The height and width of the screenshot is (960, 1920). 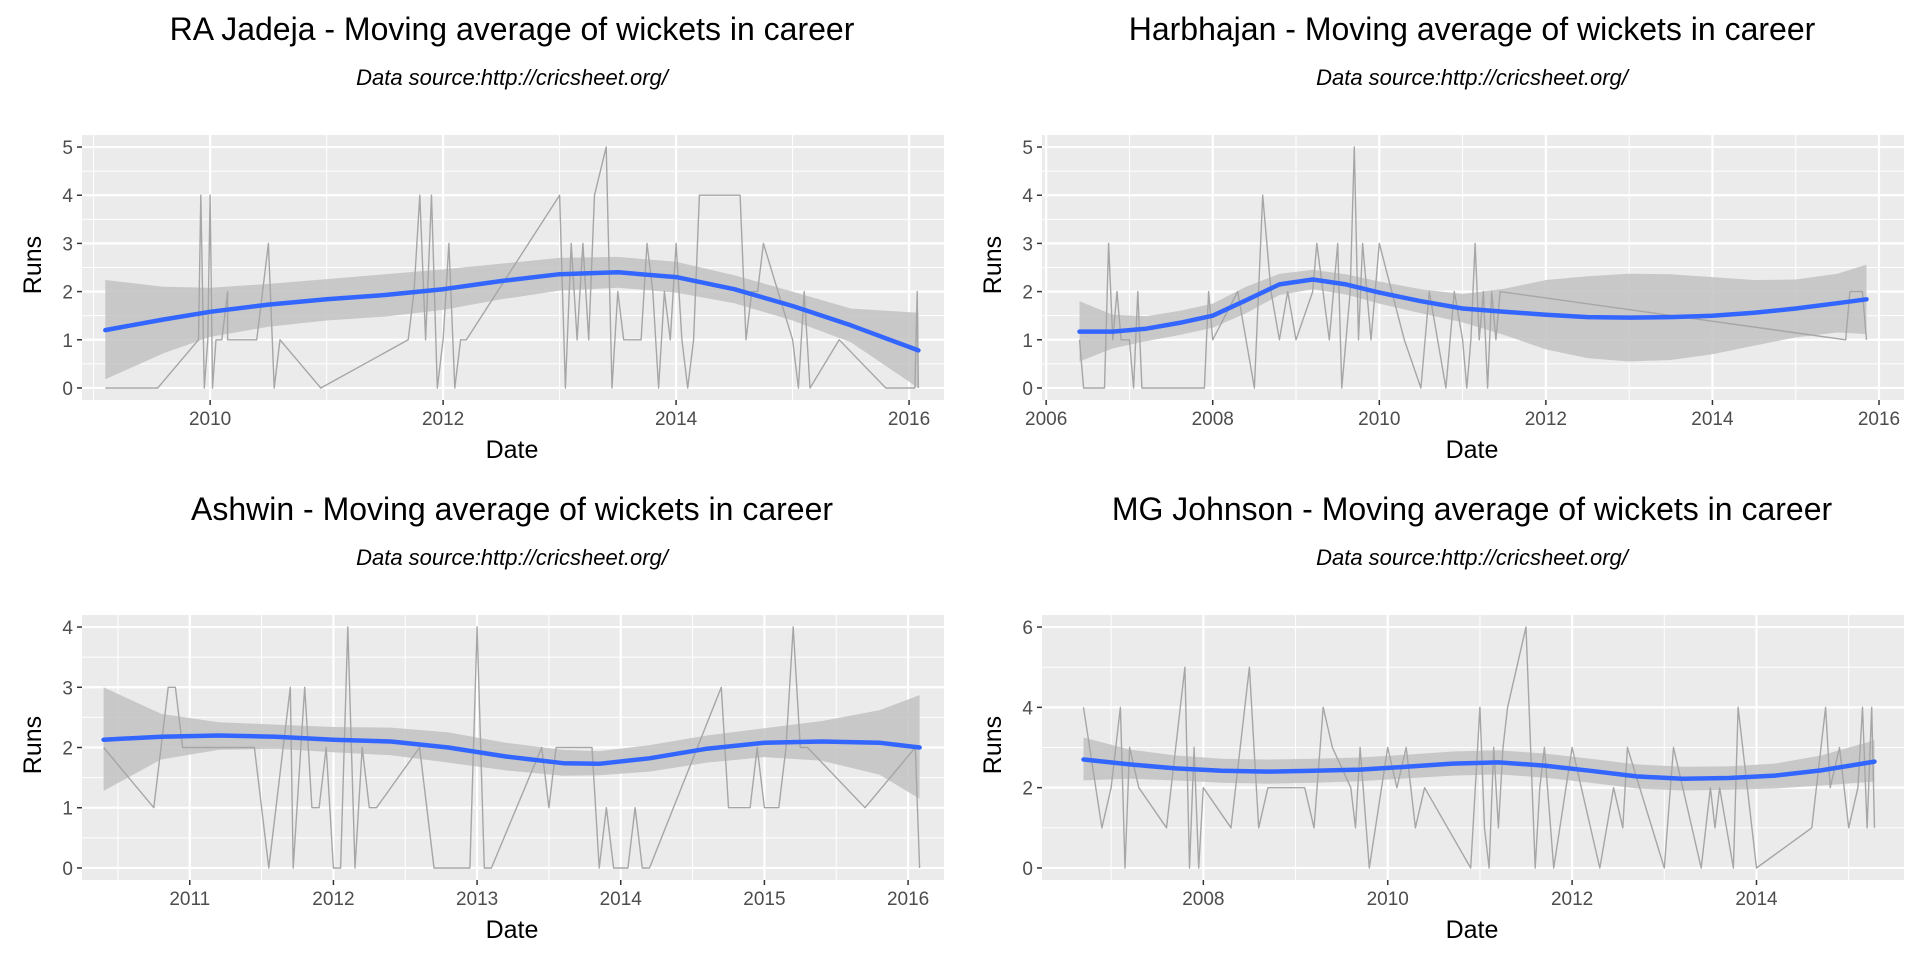 I want to click on x-tick-label: 2013, so click(x=477, y=899).